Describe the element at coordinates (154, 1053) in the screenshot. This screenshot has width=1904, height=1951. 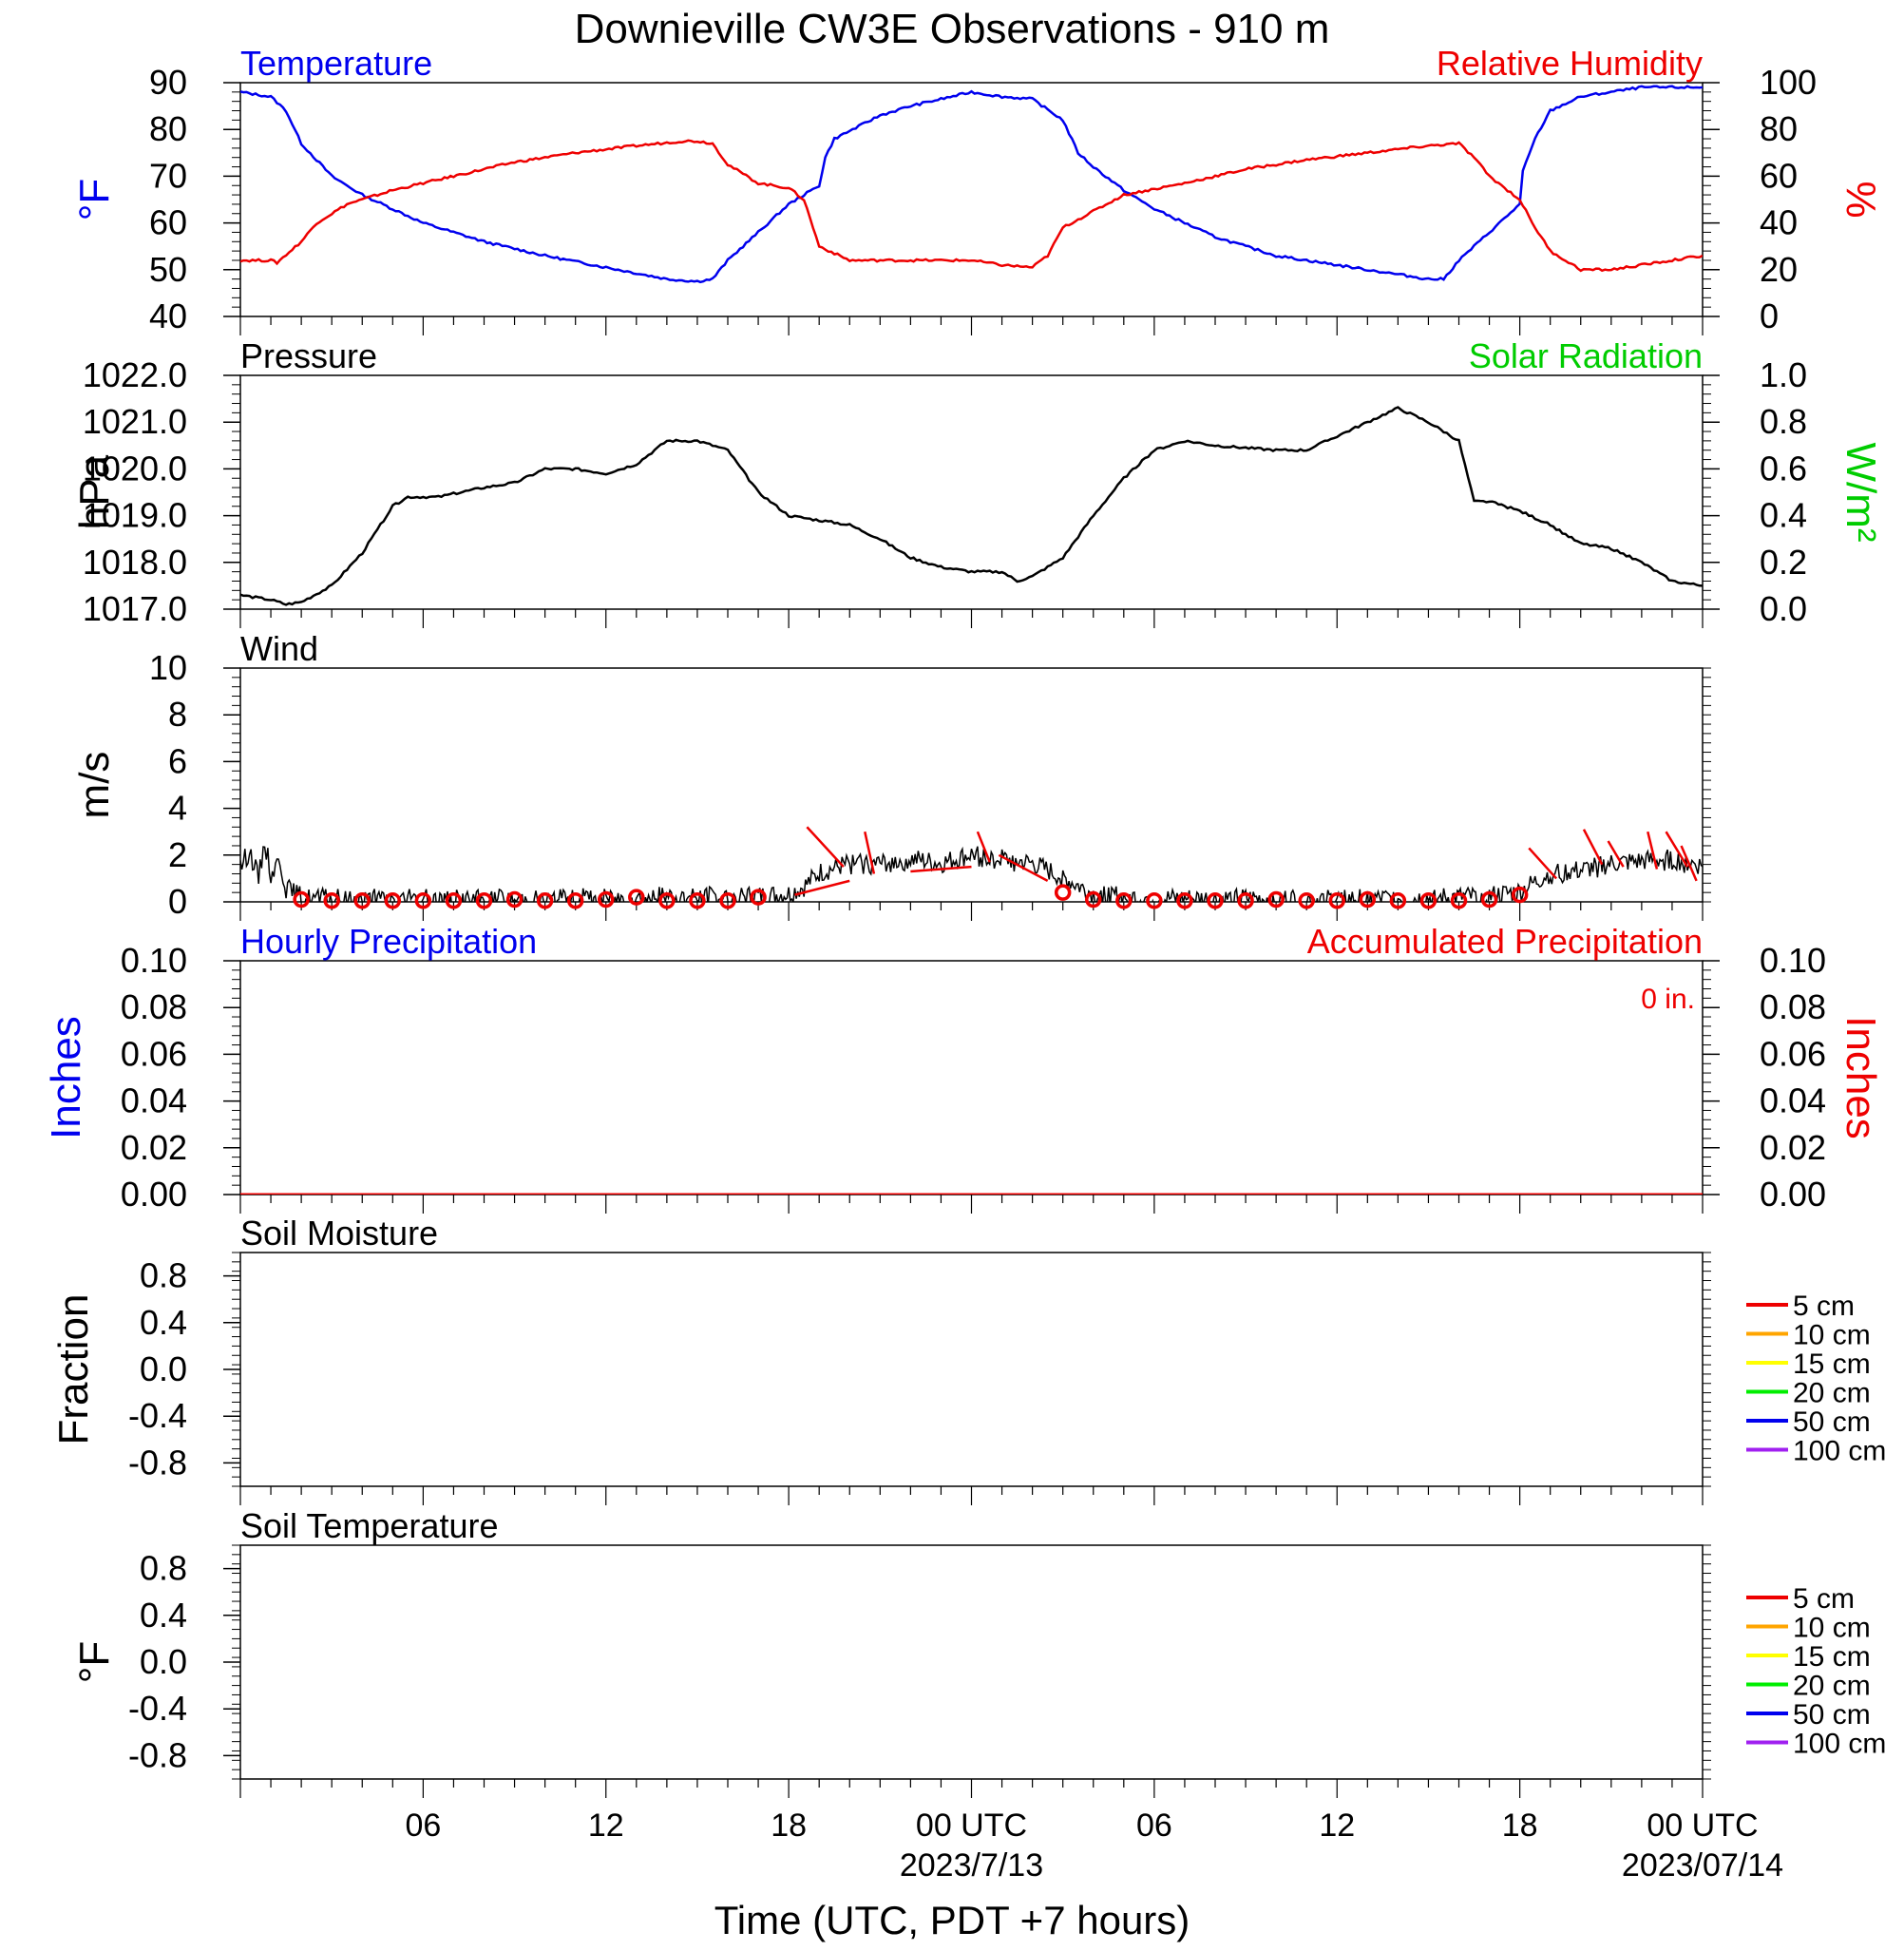
I see `y-tick-label-left: 0.06` at that location.